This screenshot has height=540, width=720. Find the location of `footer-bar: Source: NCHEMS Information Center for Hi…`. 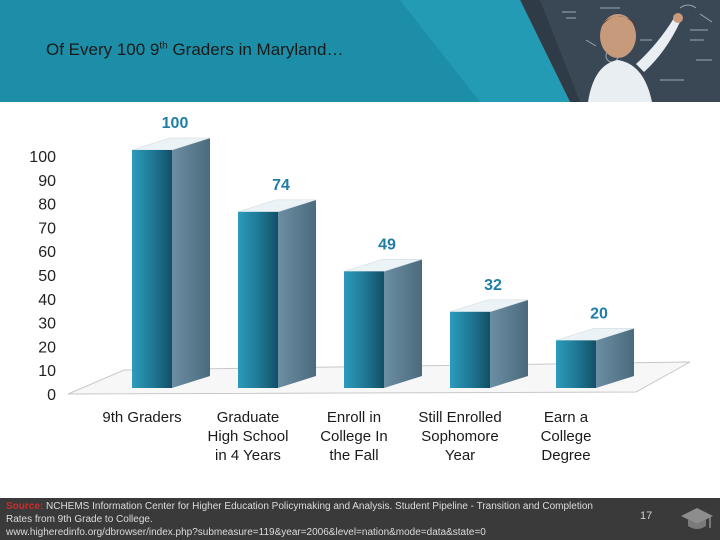

footer-bar: Source: NCHEMS Information Center for Hi… is located at coordinates (360, 519).